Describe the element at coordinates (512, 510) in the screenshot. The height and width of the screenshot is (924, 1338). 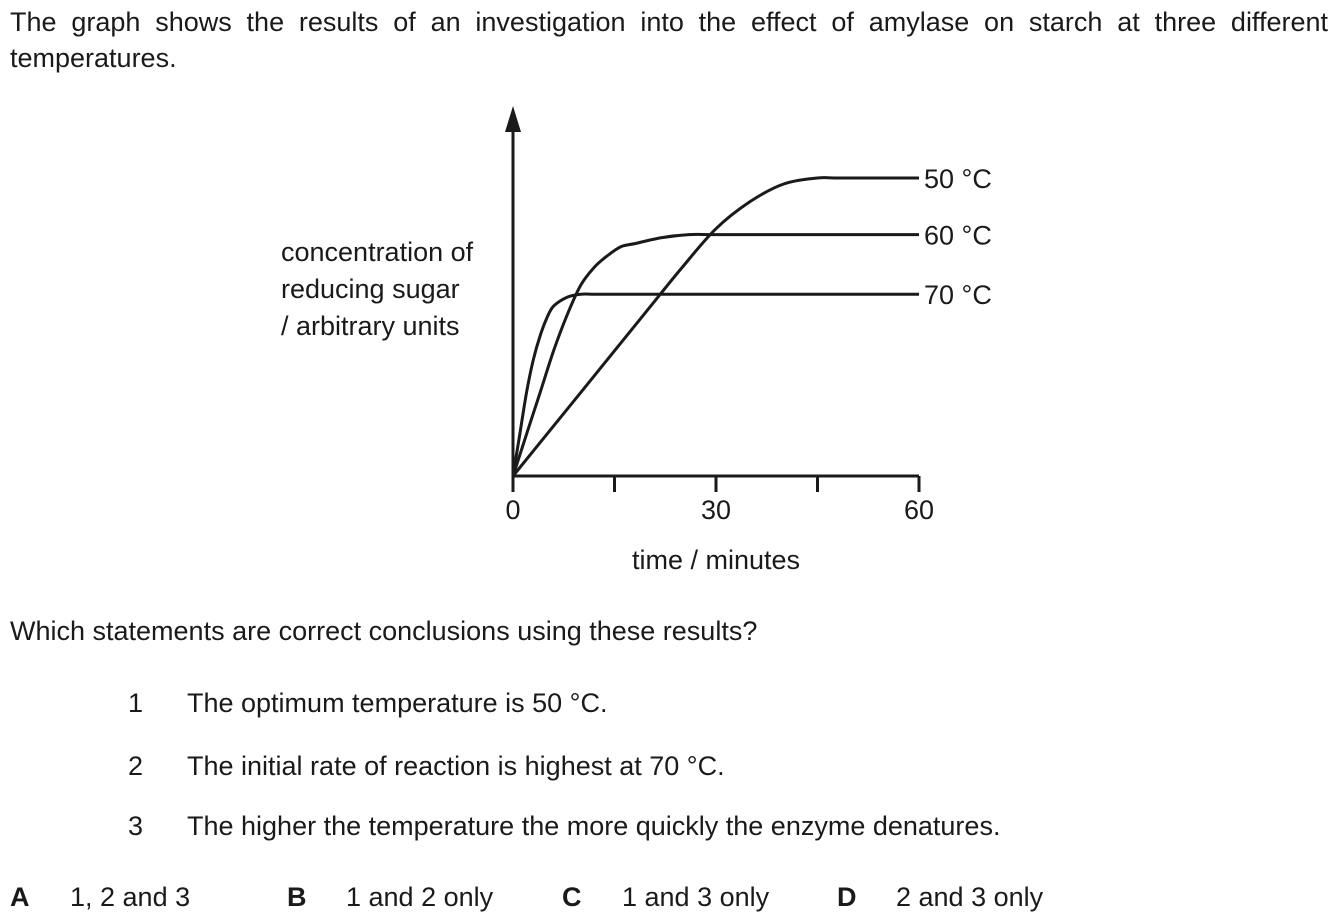
I see `x-tick-label: 0` at that location.